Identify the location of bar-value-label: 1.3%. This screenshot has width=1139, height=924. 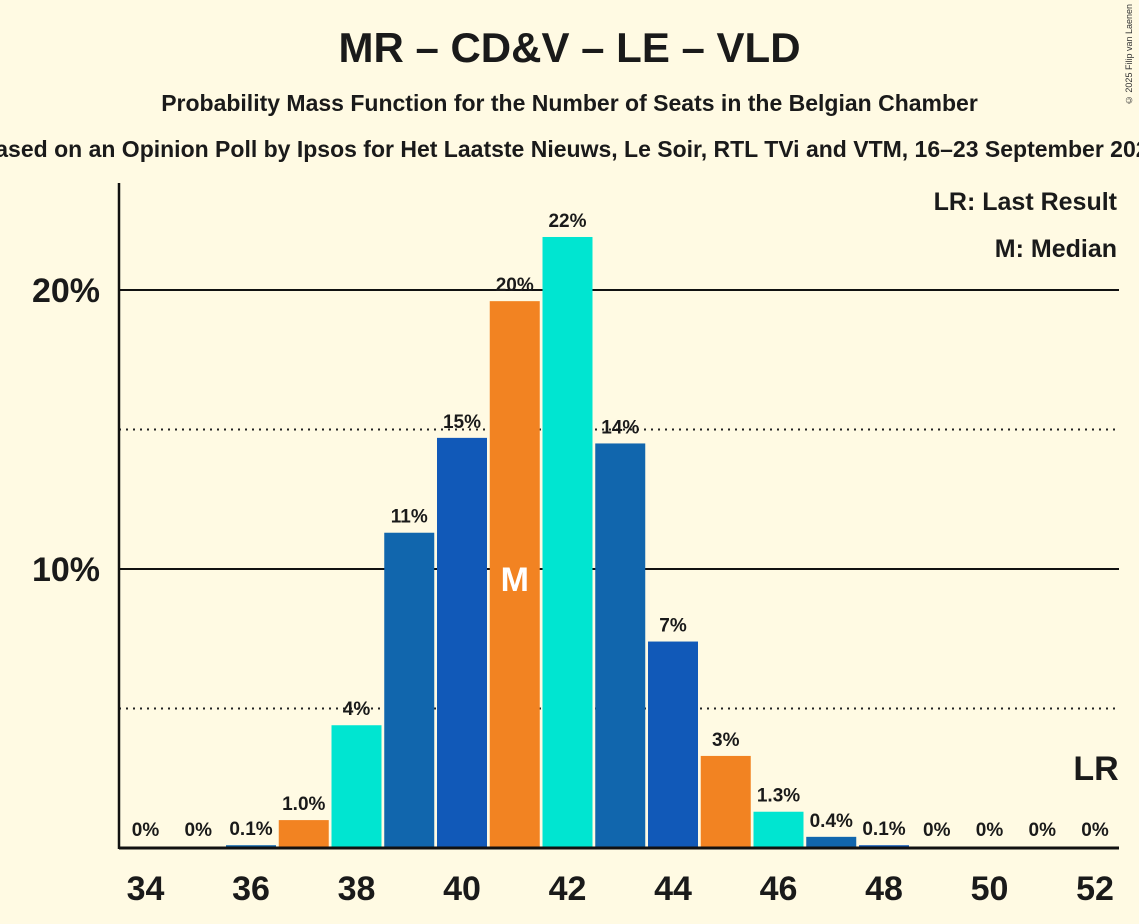
(778, 796).